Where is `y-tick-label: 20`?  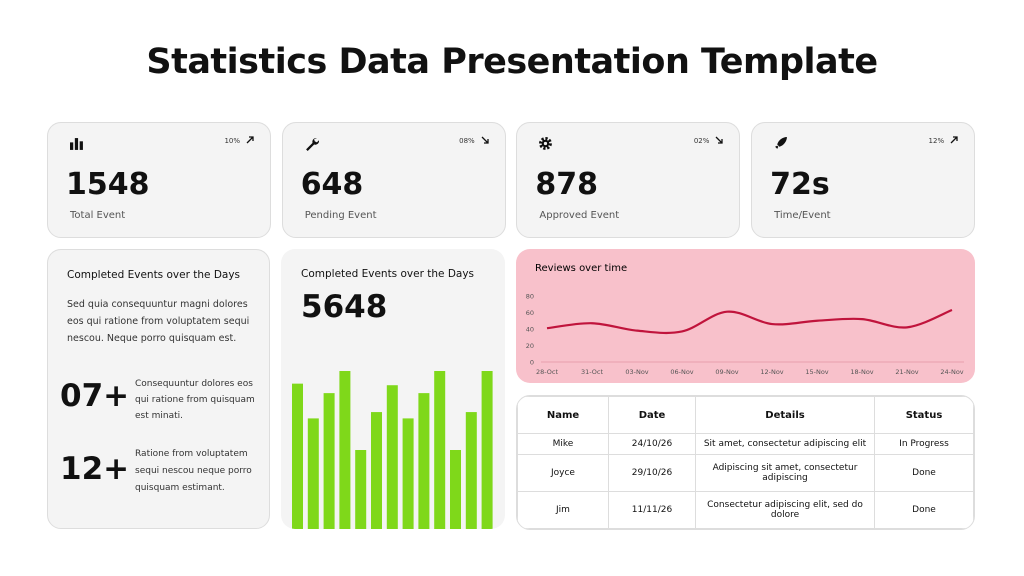
y-tick-label: 20 is located at coordinates (530, 346).